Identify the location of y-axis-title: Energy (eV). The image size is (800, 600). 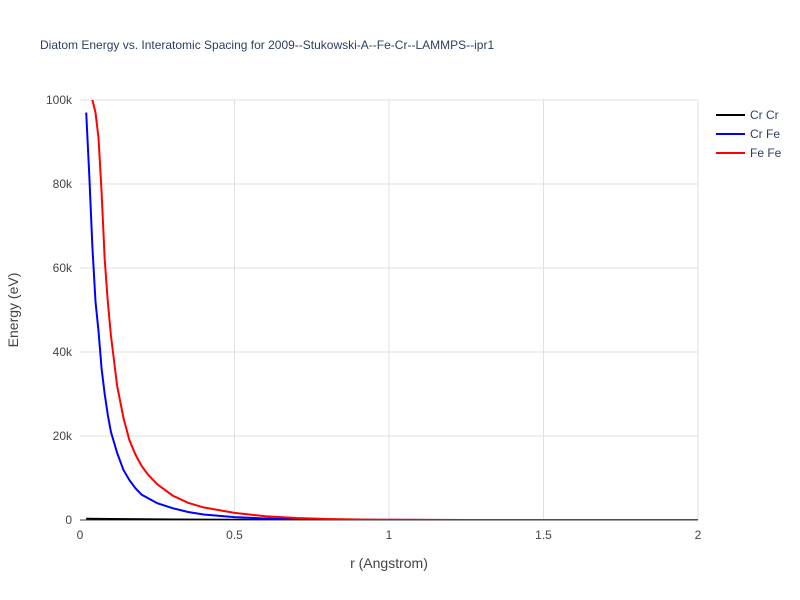
(13, 310).